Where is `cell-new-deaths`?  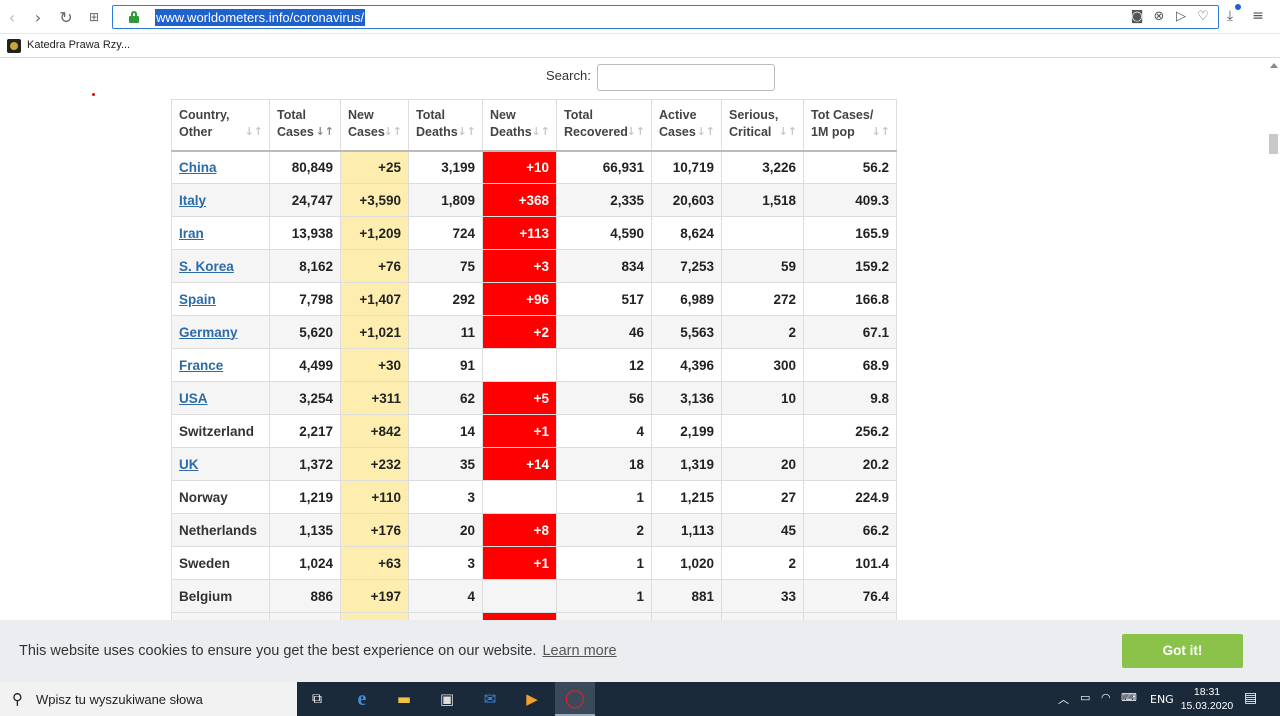
cell-new-deaths is located at coordinates (519, 497).